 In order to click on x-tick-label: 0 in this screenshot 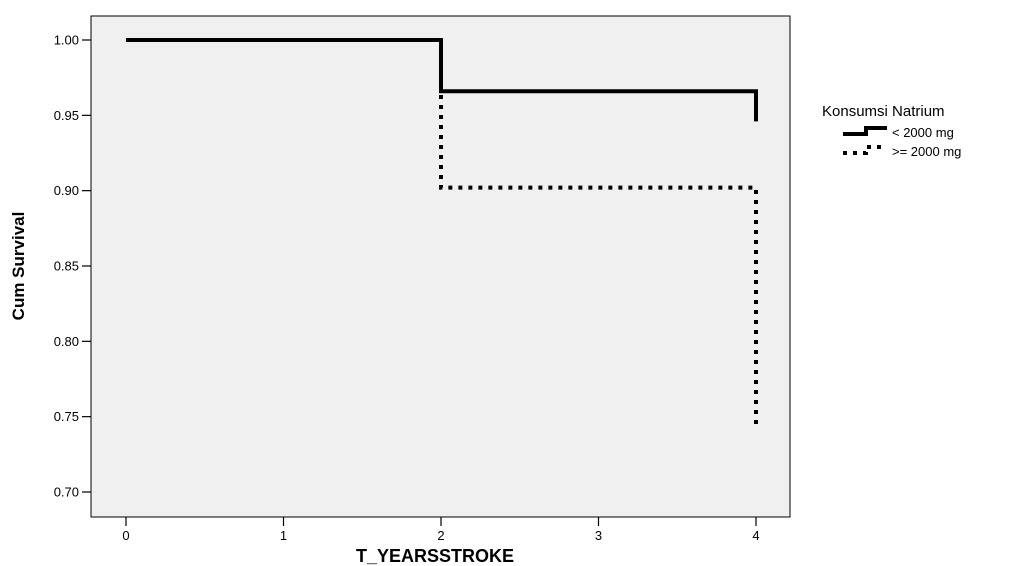, I will do `click(125, 535)`.